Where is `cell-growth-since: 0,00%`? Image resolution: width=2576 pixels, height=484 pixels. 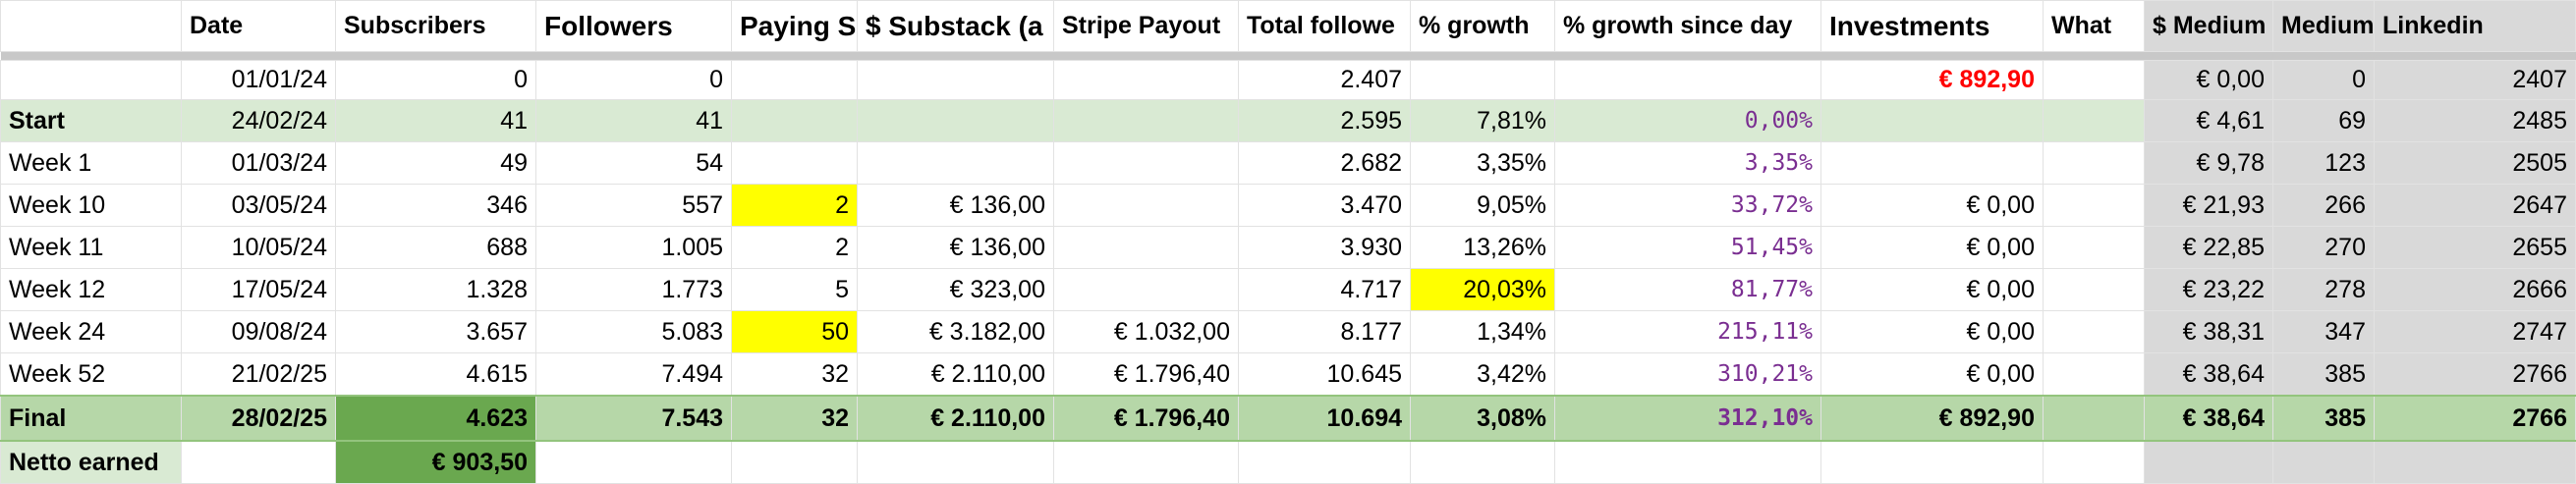 cell-growth-since: 0,00% is located at coordinates (1687, 121).